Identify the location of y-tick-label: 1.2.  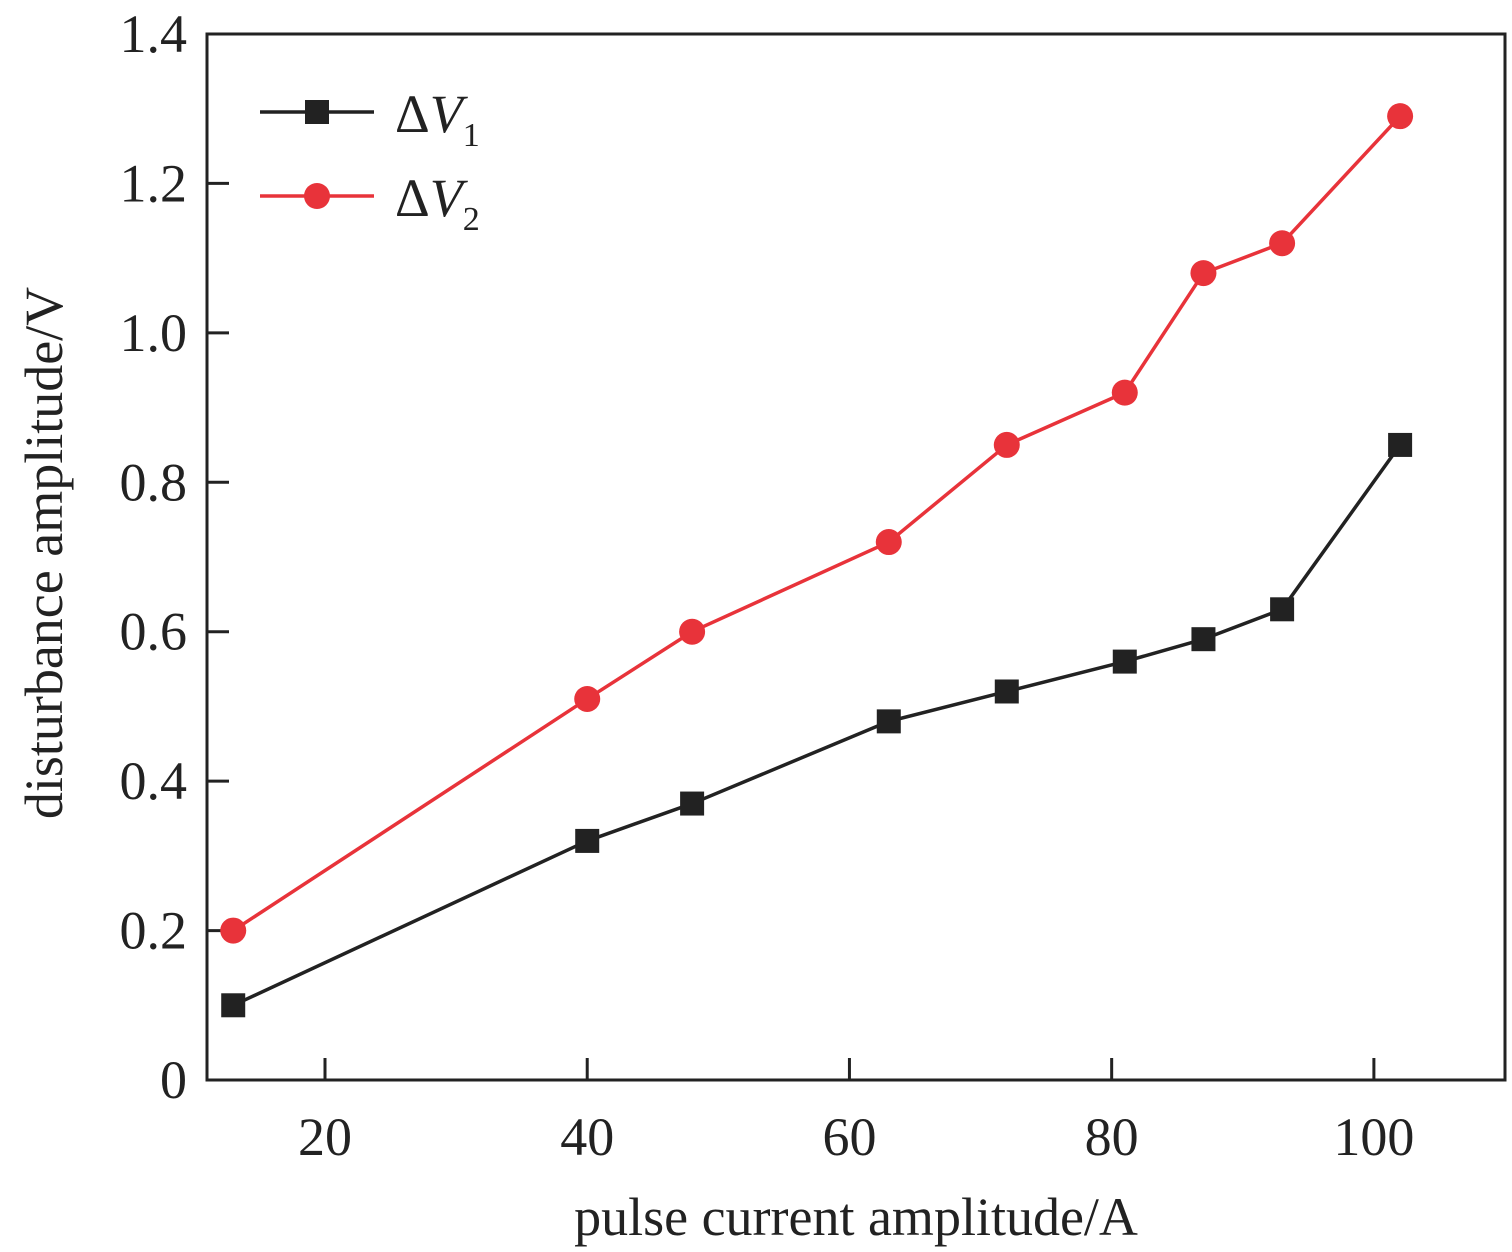
(154, 183).